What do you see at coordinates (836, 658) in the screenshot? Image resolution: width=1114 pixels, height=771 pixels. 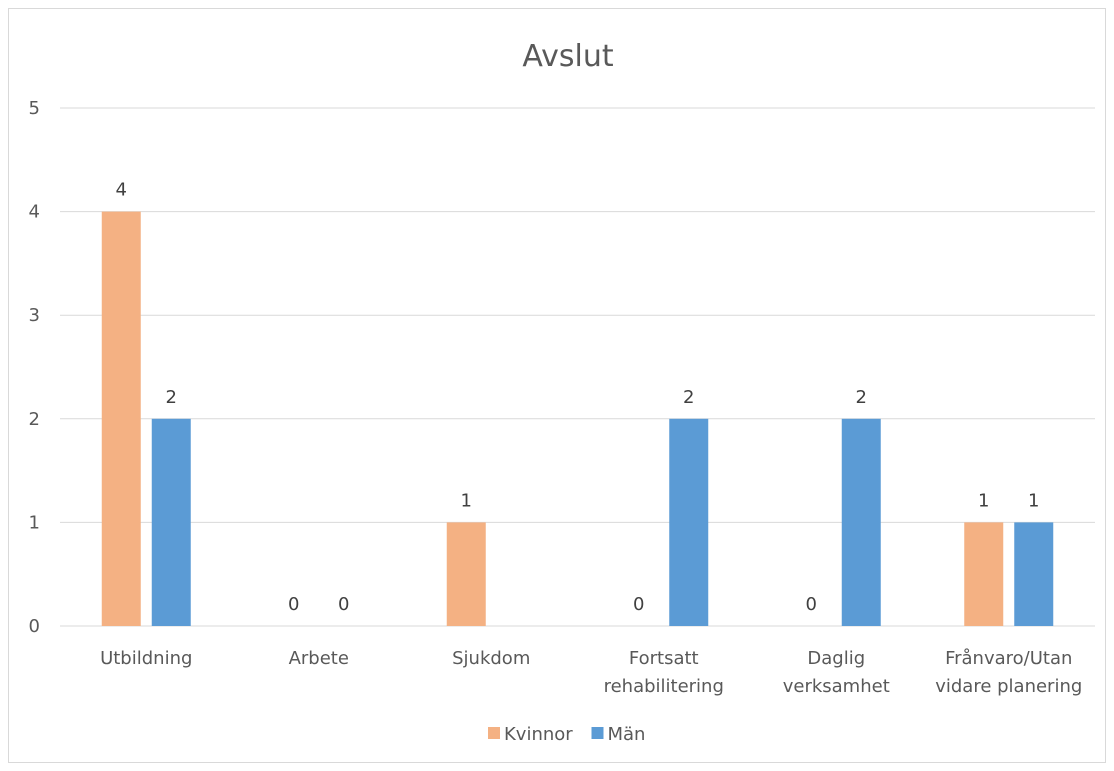 I see `x-tick-label: Daglig` at bounding box center [836, 658].